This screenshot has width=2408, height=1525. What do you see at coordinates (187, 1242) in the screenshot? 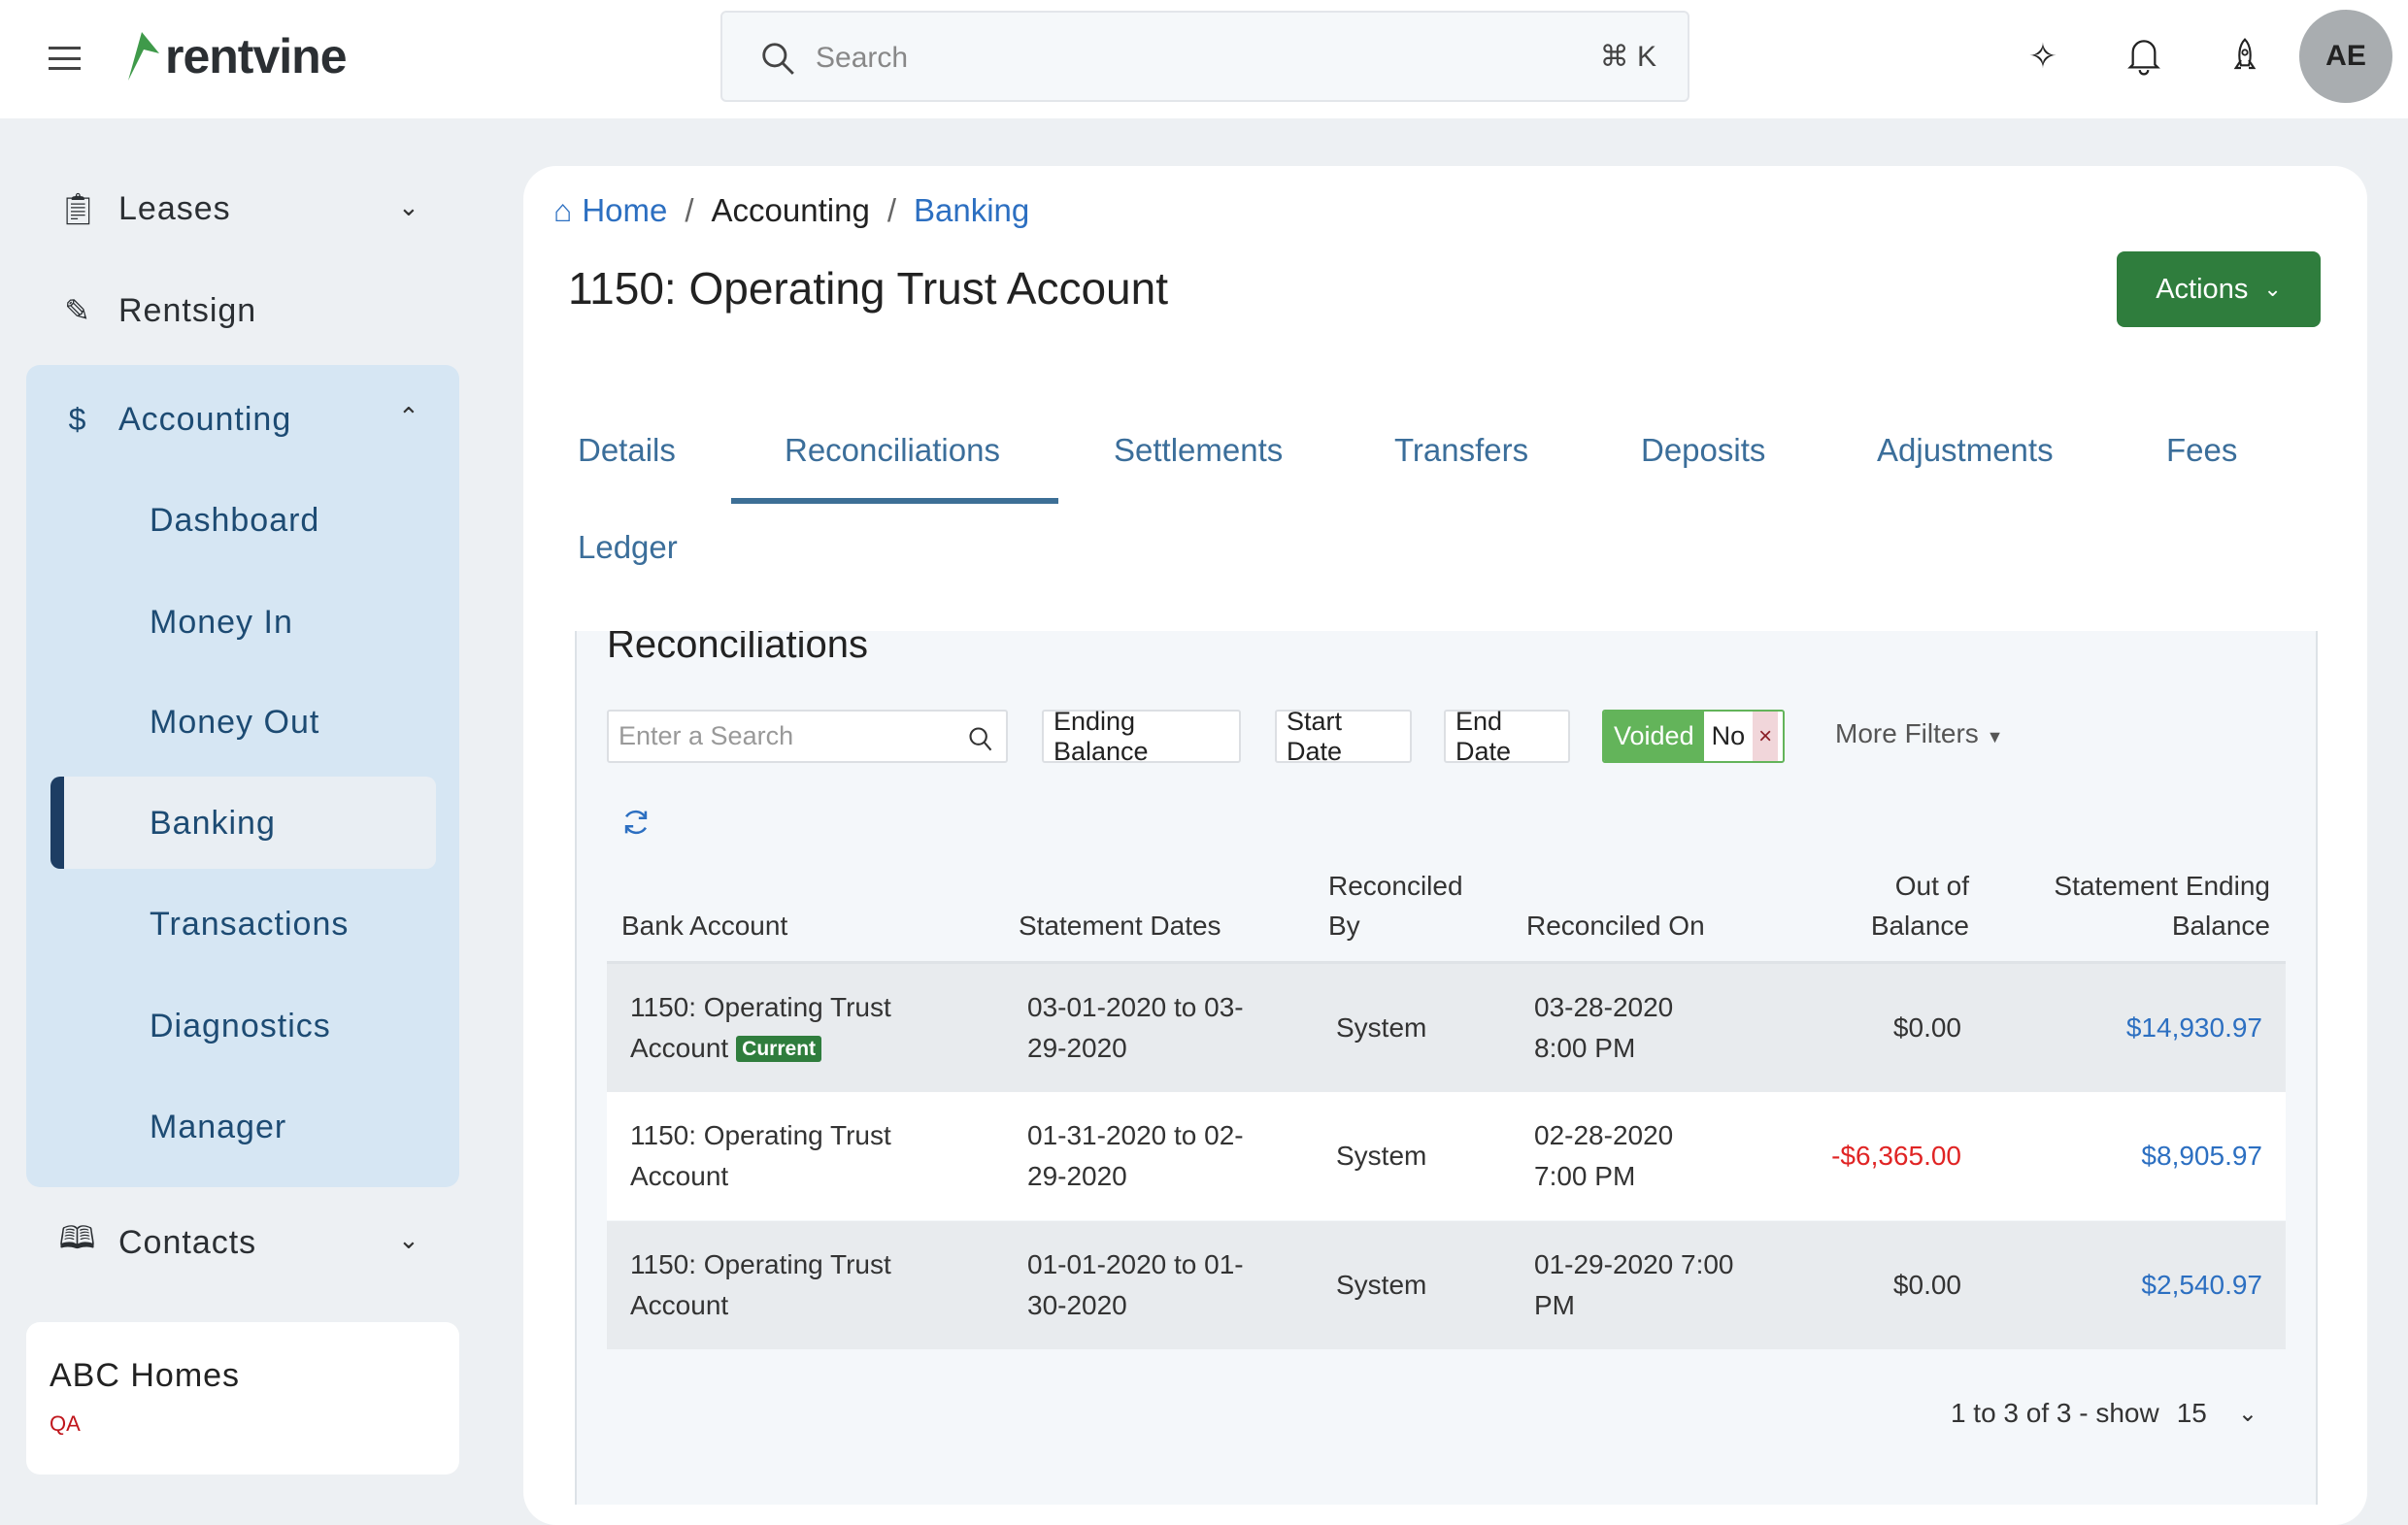
I see `sidebar-item-label: Contacts` at bounding box center [187, 1242].